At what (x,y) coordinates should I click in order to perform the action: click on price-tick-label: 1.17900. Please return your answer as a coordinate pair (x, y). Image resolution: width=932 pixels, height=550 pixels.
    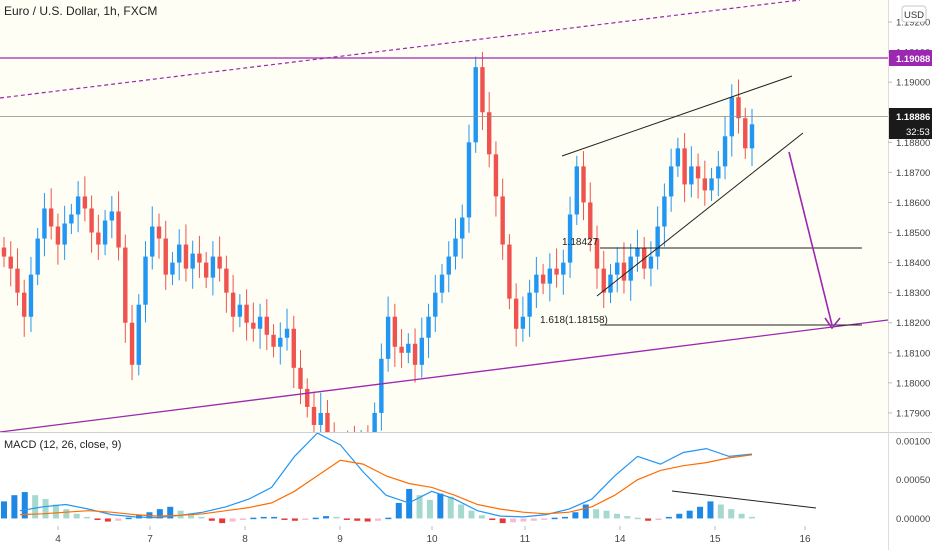
    Looking at the image, I should click on (913, 413).